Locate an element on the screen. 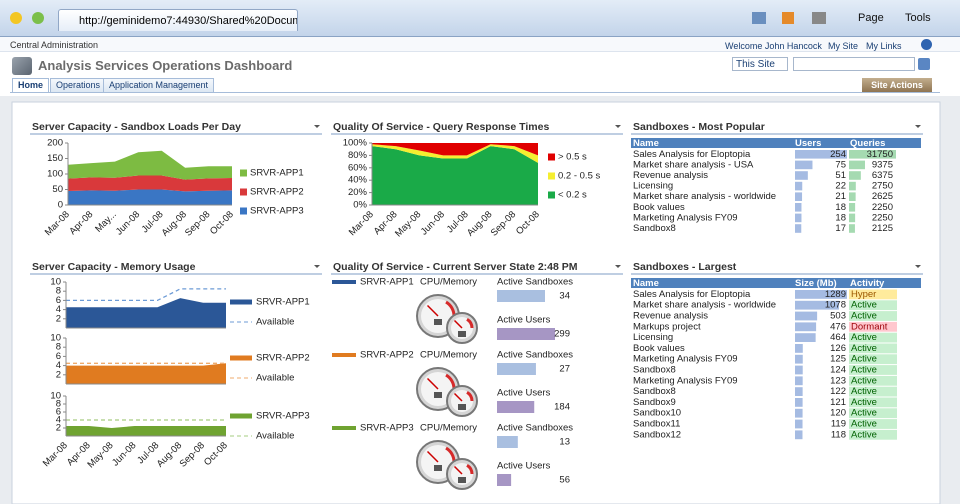 This screenshot has height=504, width=960. page-menu: Page is located at coordinates (871, 18).